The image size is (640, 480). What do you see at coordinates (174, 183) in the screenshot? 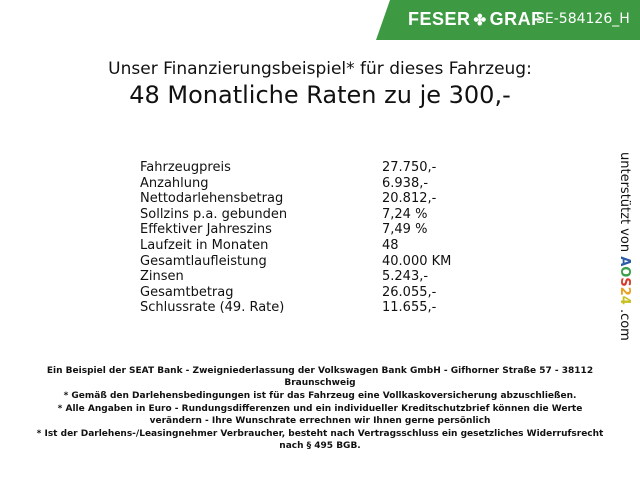
I see `row-label: Anzahlung` at bounding box center [174, 183].